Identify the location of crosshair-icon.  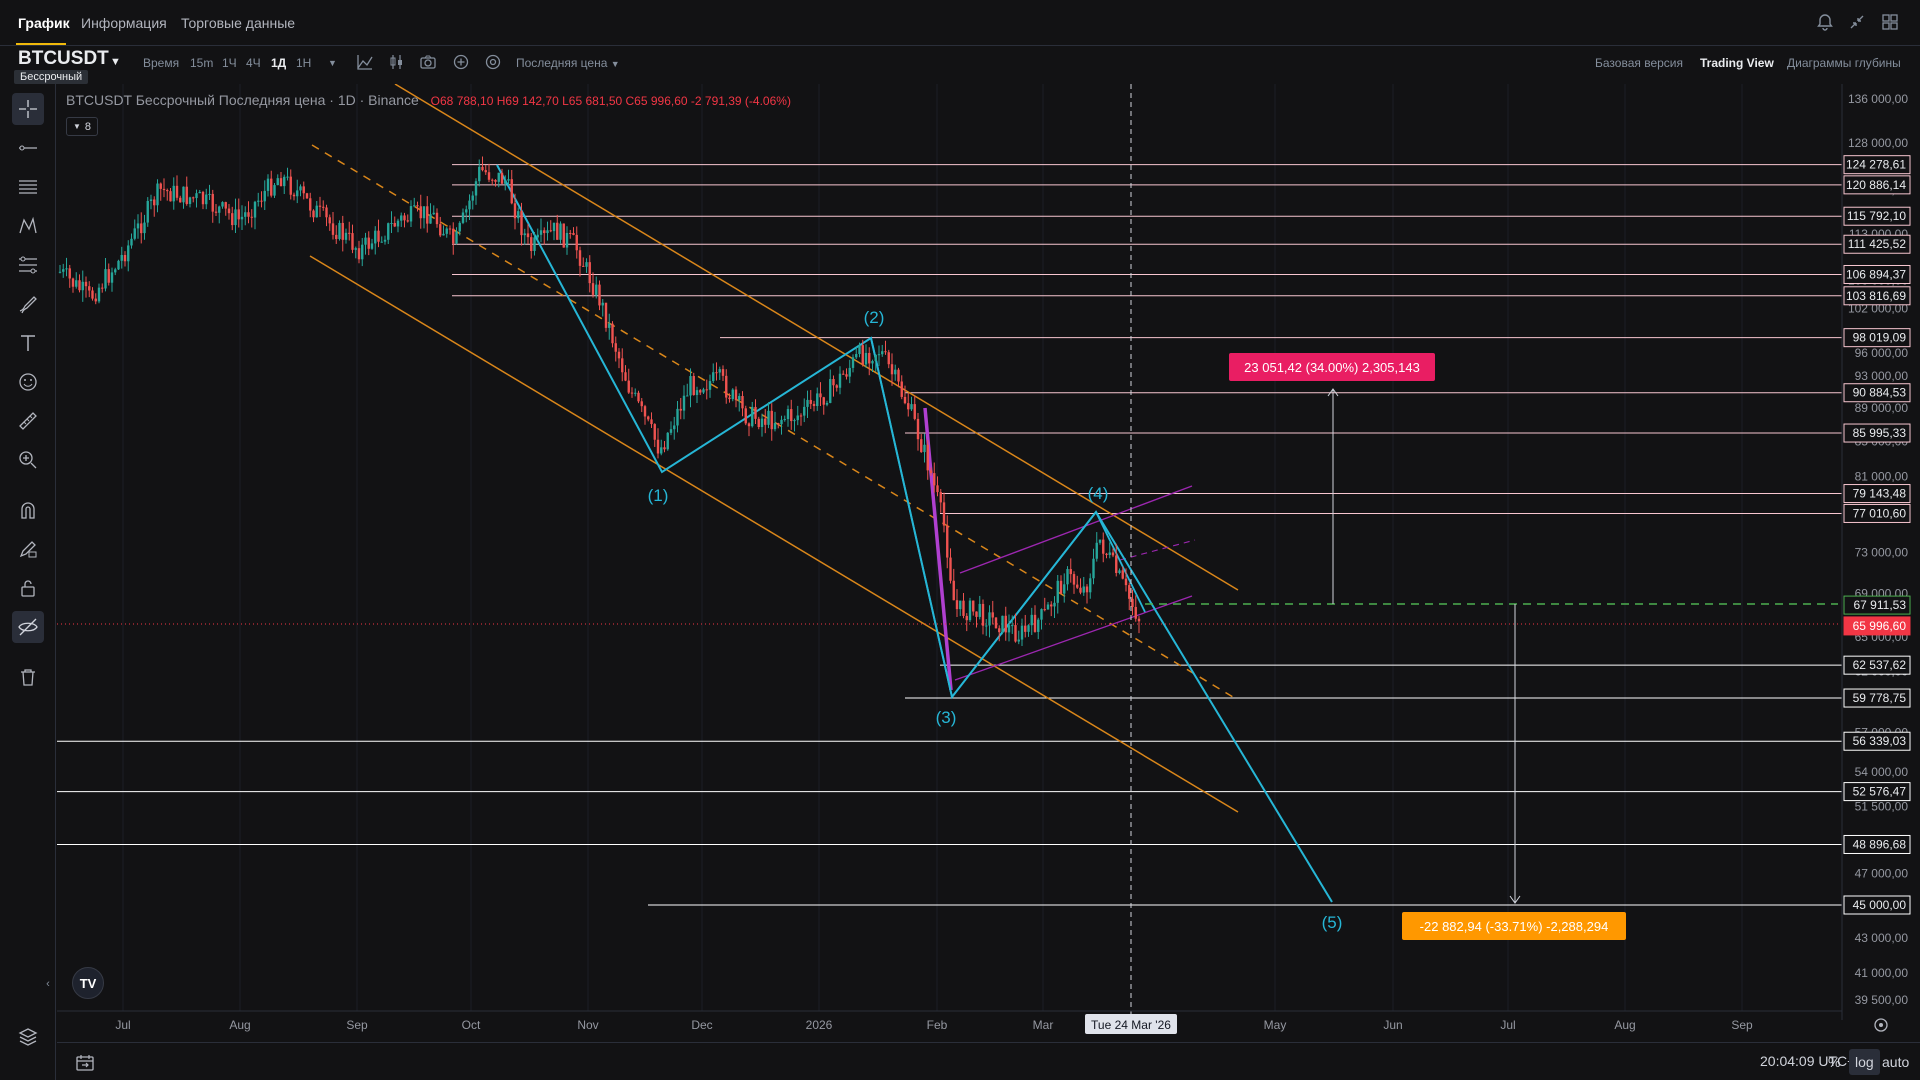
(28, 109).